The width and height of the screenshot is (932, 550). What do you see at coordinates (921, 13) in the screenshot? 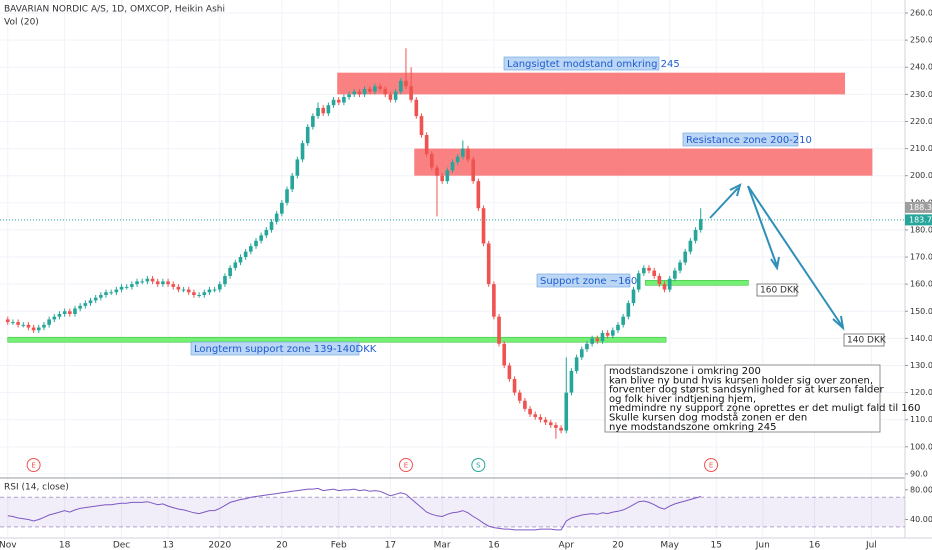
I see `y-tick-label: 260.0` at bounding box center [921, 13].